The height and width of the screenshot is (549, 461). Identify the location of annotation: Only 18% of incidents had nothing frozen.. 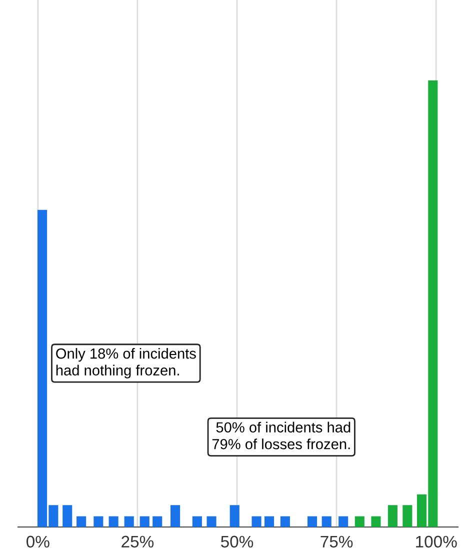
(126, 363).